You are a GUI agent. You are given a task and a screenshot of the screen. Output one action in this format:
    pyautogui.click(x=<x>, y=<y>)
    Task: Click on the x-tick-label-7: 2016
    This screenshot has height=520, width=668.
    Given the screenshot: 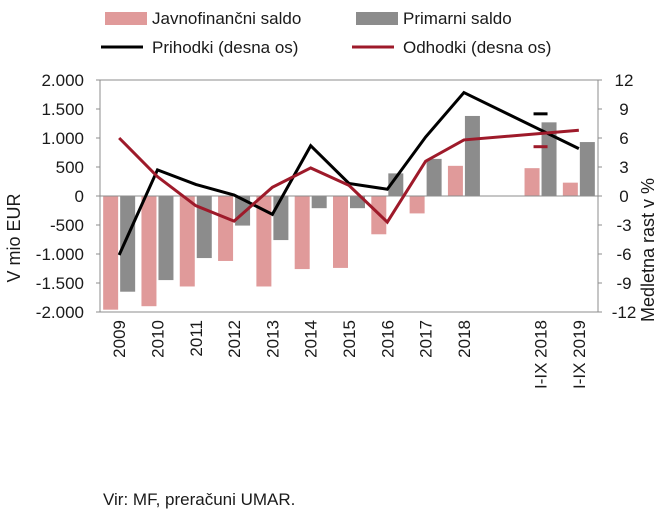 What is the action you would take?
    pyautogui.click(x=387, y=339)
    